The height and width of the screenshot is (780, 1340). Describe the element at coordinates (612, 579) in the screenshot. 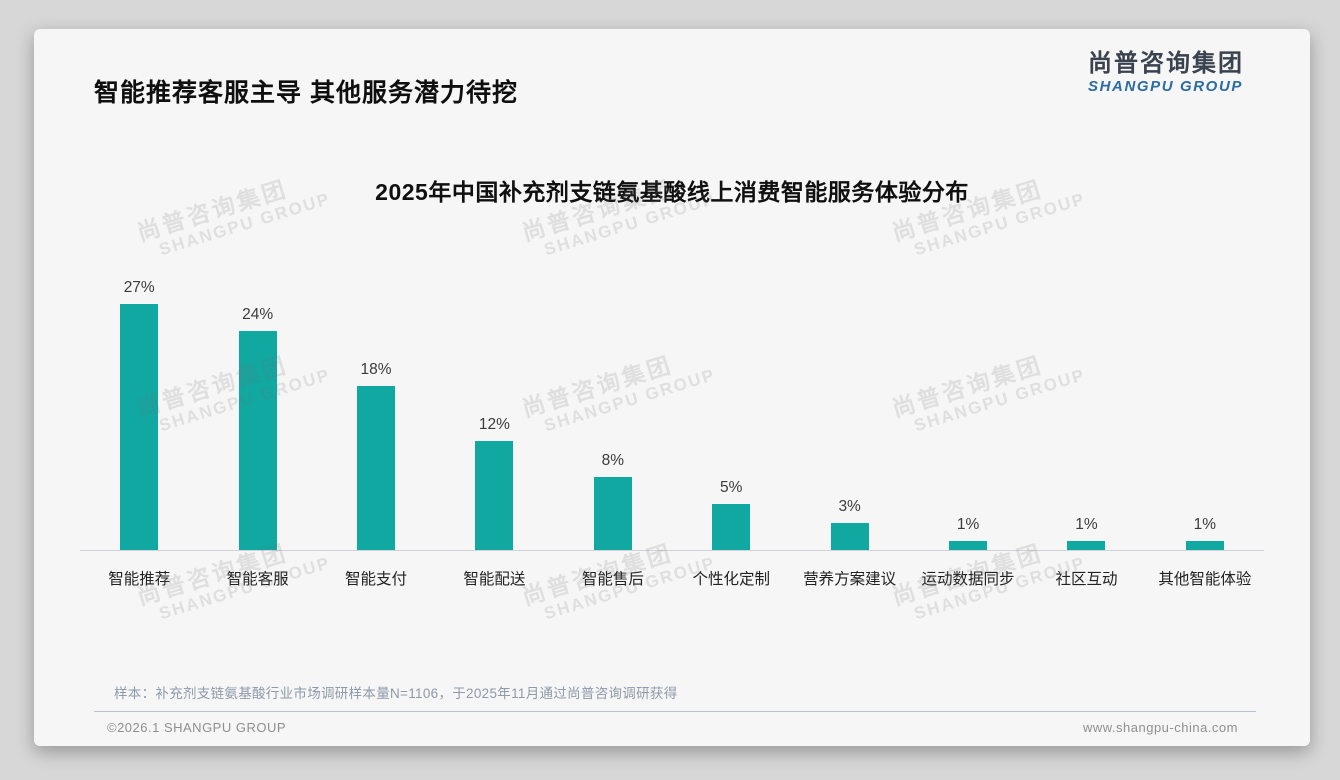

I see `x-axis-label: 智能售后` at that location.